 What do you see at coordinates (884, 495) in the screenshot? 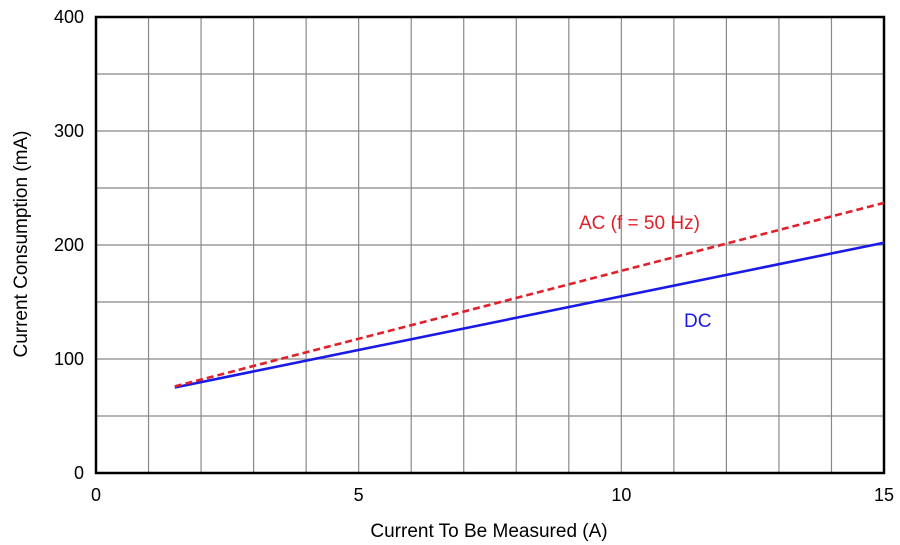
I see `x-tick-label: 15` at bounding box center [884, 495].